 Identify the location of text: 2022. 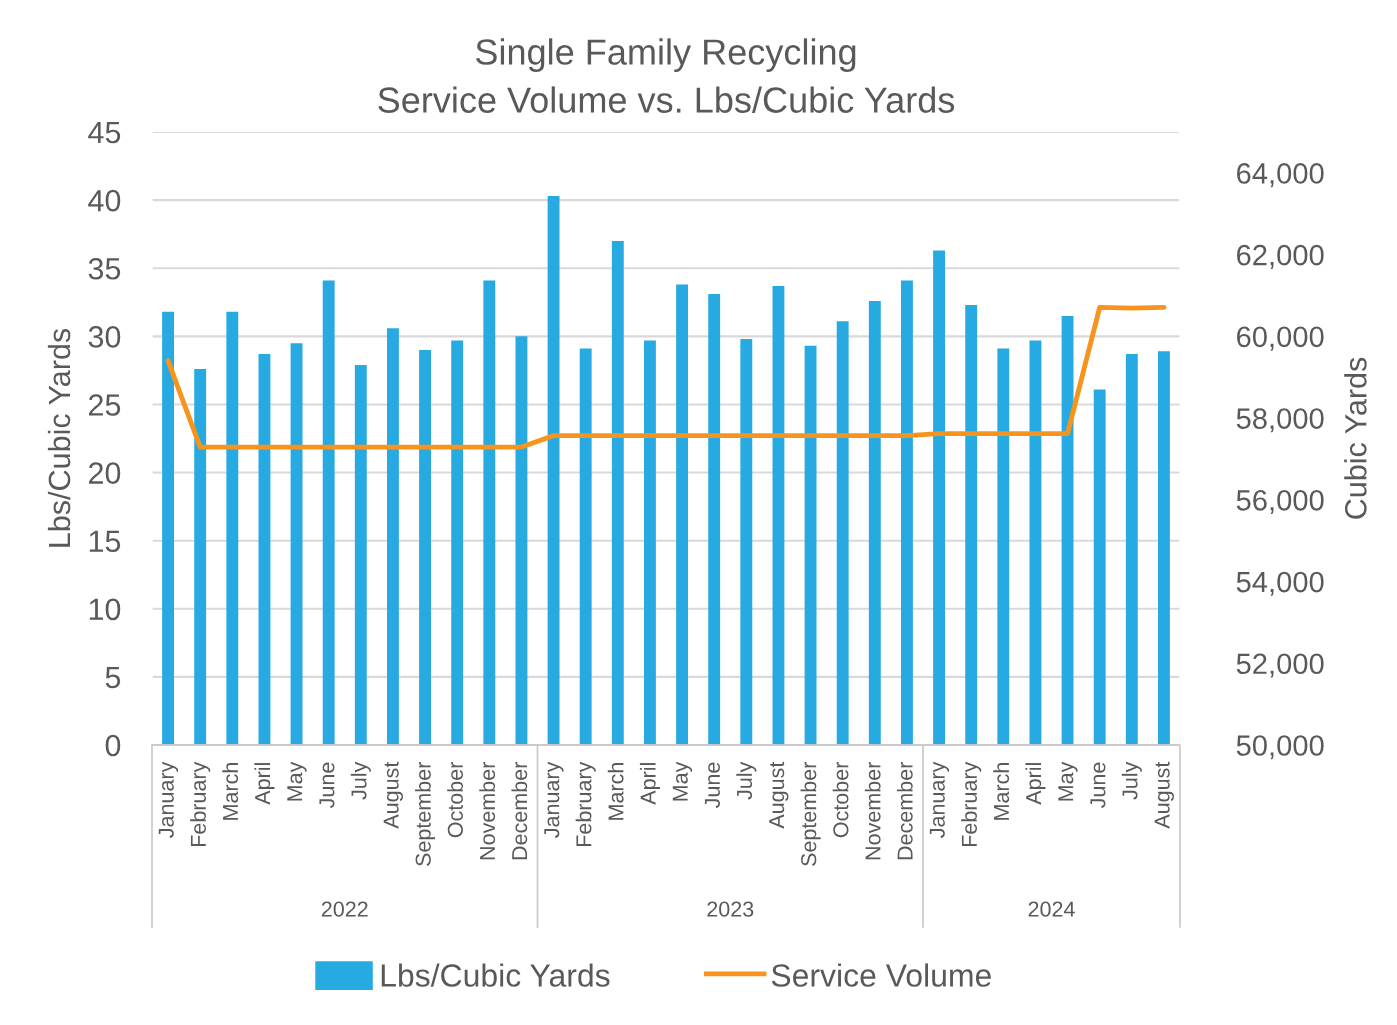
(344, 909).